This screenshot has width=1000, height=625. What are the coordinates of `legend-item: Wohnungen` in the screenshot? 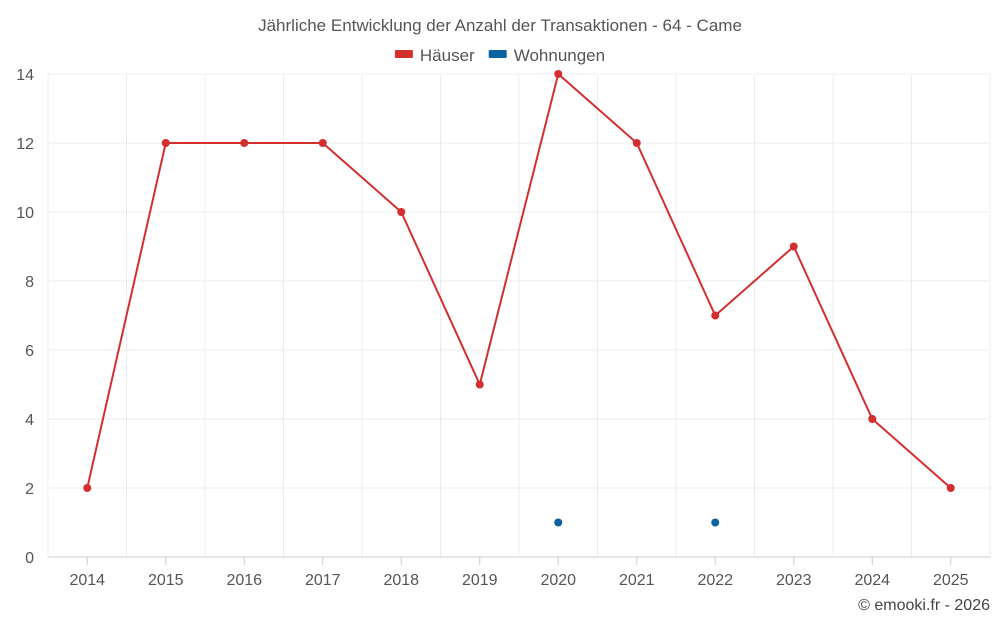 It's located at (546, 55).